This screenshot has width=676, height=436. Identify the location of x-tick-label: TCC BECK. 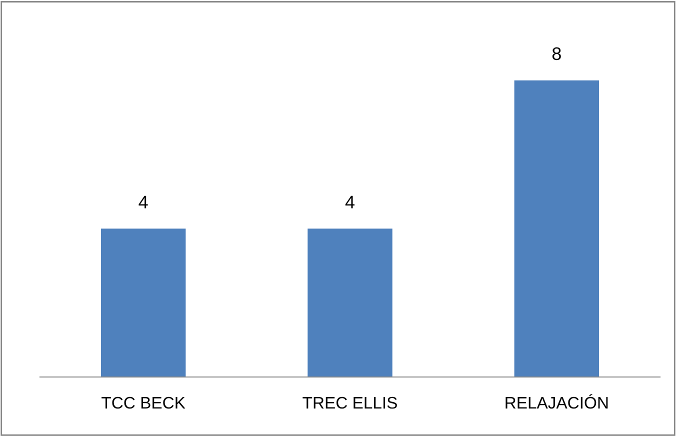
(144, 402).